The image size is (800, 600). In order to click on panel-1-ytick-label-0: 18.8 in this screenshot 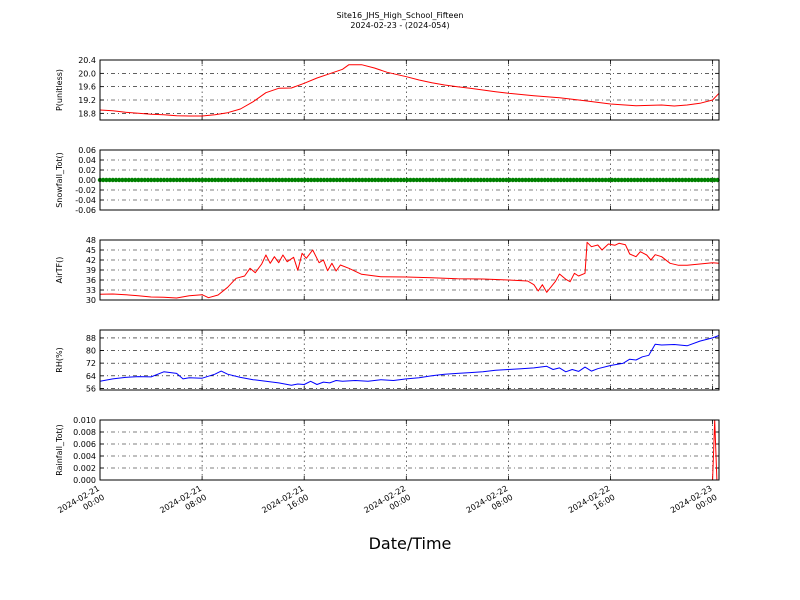, I will do `click(87, 113)`.